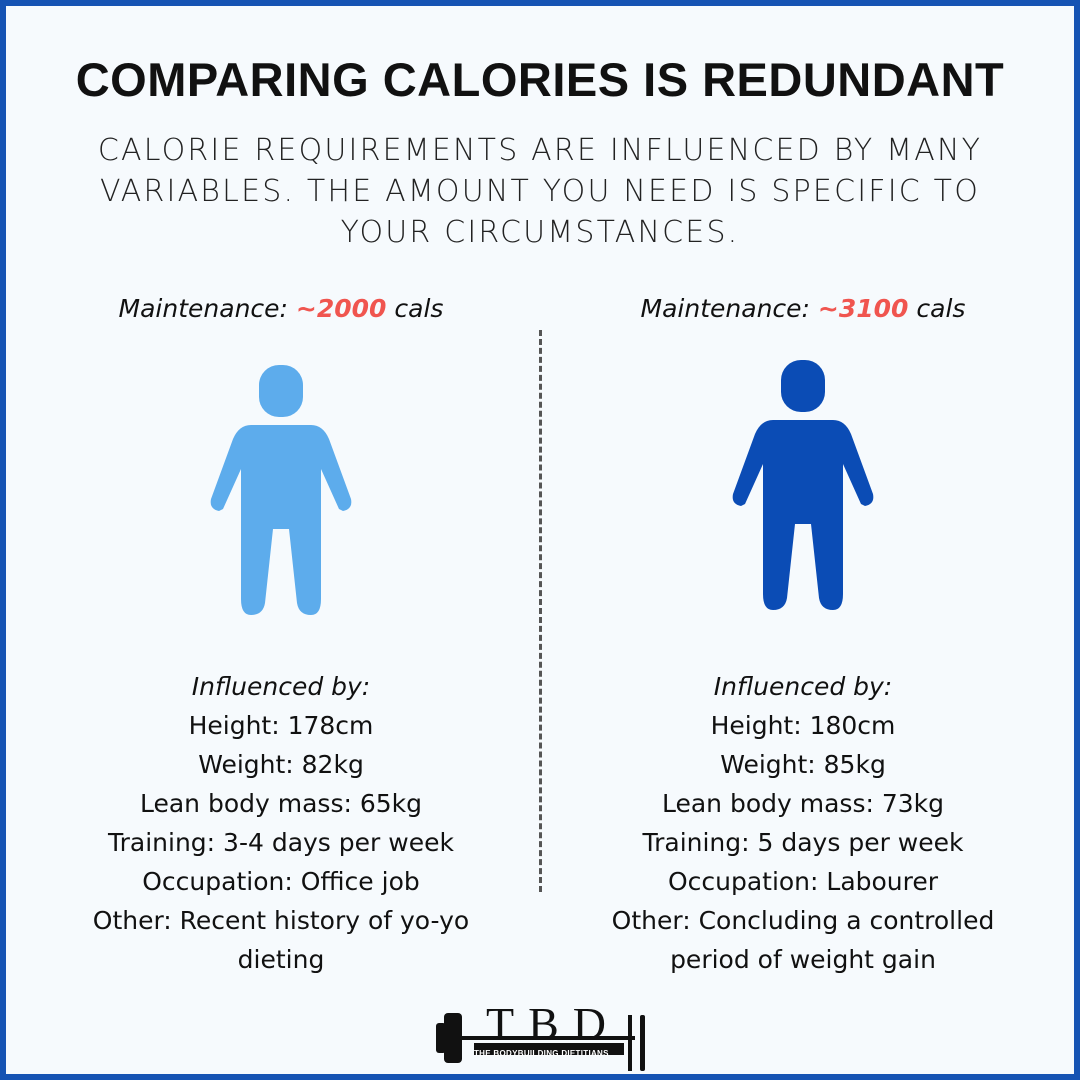 The height and width of the screenshot is (1080, 1080). I want to click on factor: Occupation: Labourer, so click(803, 881).